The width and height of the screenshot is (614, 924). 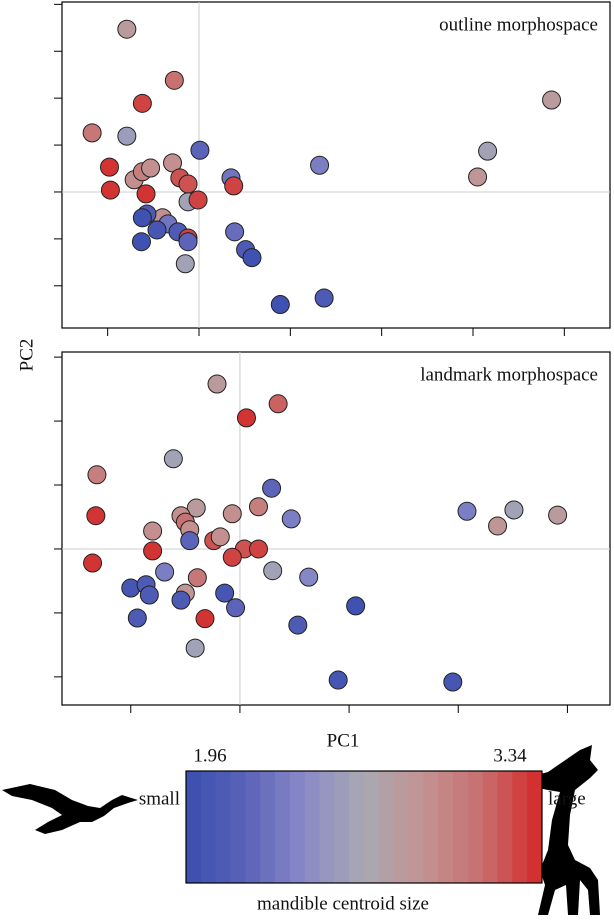 What do you see at coordinates (518, 24) in the screenshot?
I see `panel-title: outline morphospace` at bounding box center [518, 24].